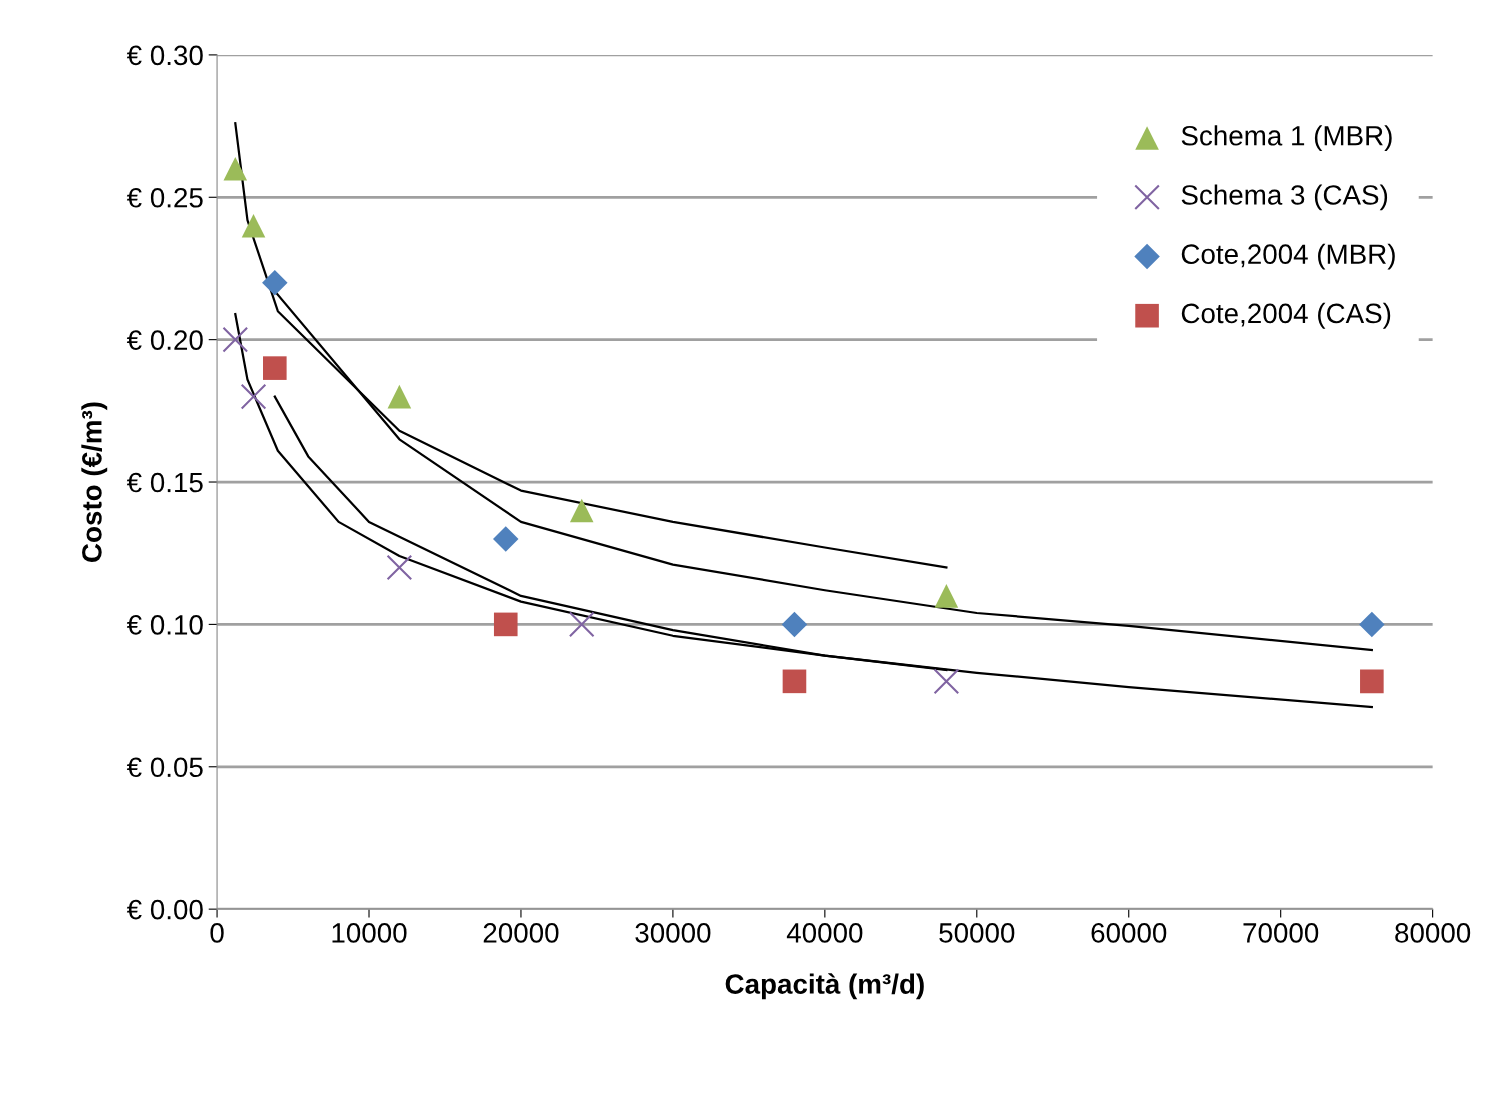  Describe the element at coordinates (164, 482) in the screenshot. I see `y-tick-label: € 0.15` at that location.